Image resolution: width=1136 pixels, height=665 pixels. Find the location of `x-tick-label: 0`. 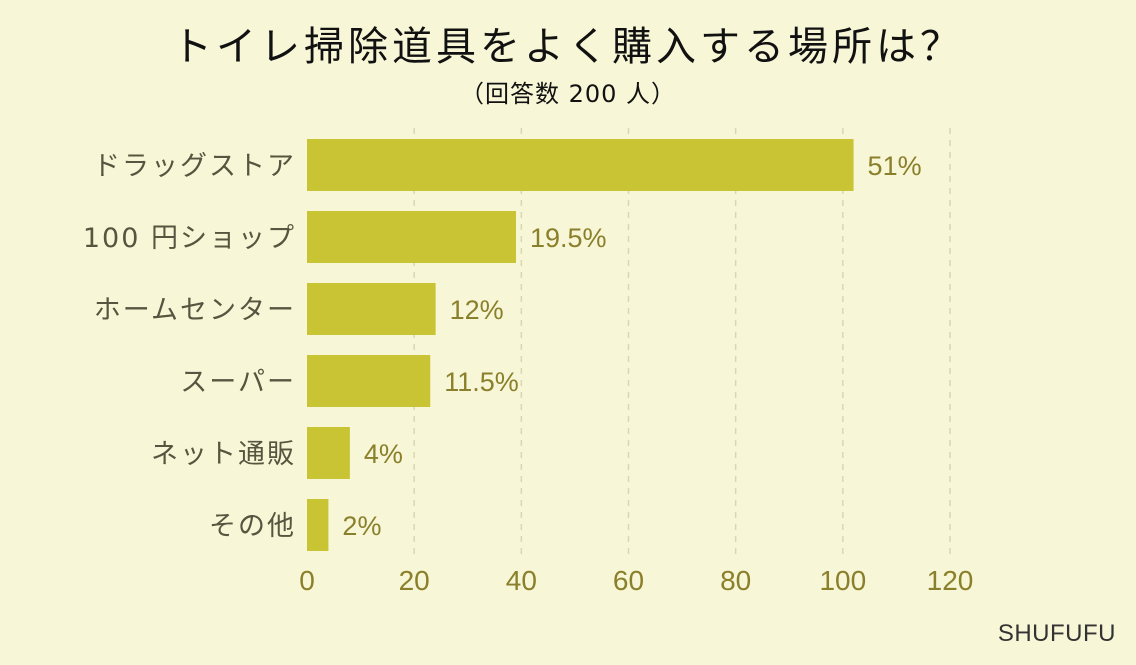

x-tick-label: 0 is located at coordinates (307, 580).